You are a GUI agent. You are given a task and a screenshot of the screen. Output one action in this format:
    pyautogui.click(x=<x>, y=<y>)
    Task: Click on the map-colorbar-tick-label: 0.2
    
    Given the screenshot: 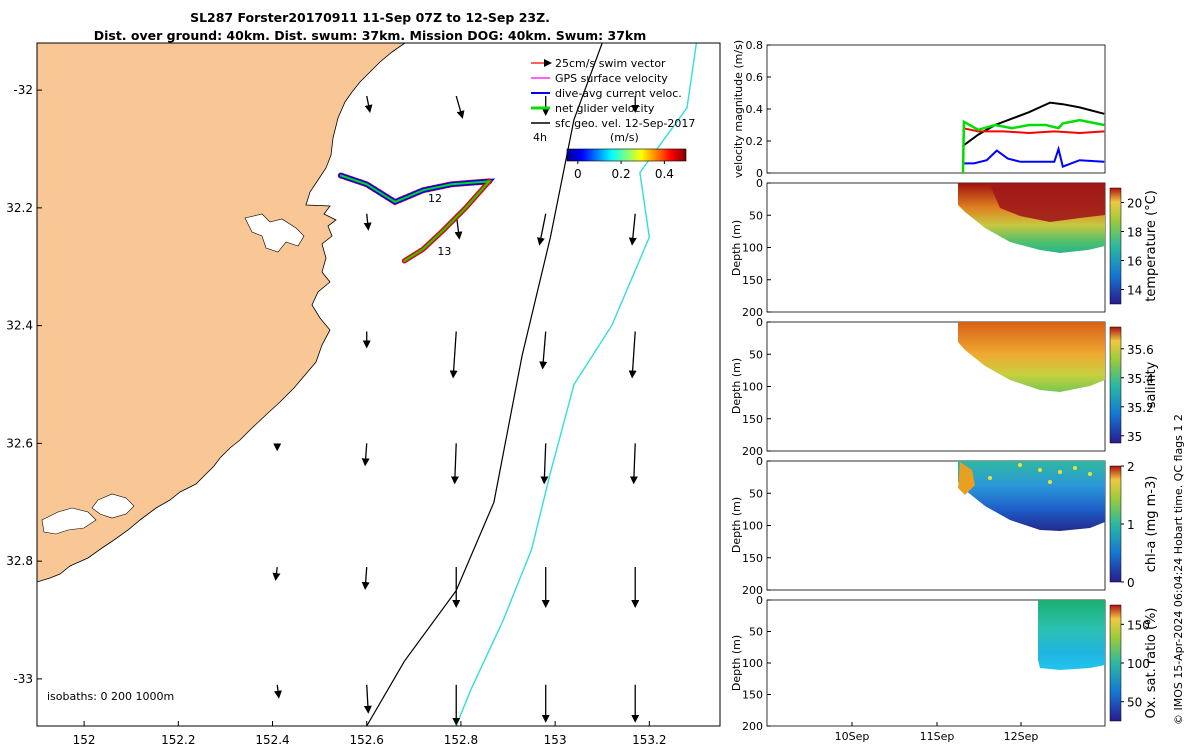 What is the action you would take?
    pyautogui.click(x=621, y=174)
    